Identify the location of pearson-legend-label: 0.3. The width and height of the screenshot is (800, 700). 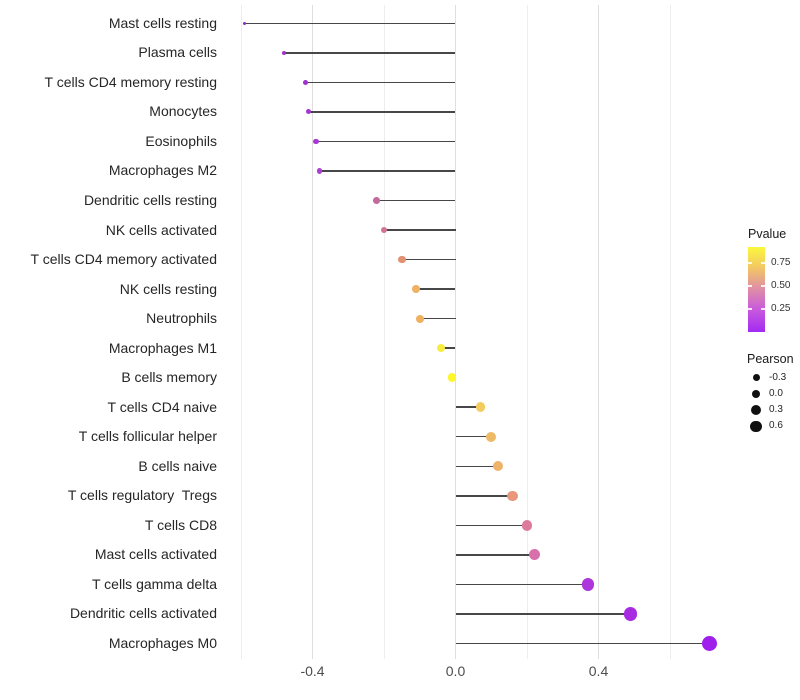
(776, 410).